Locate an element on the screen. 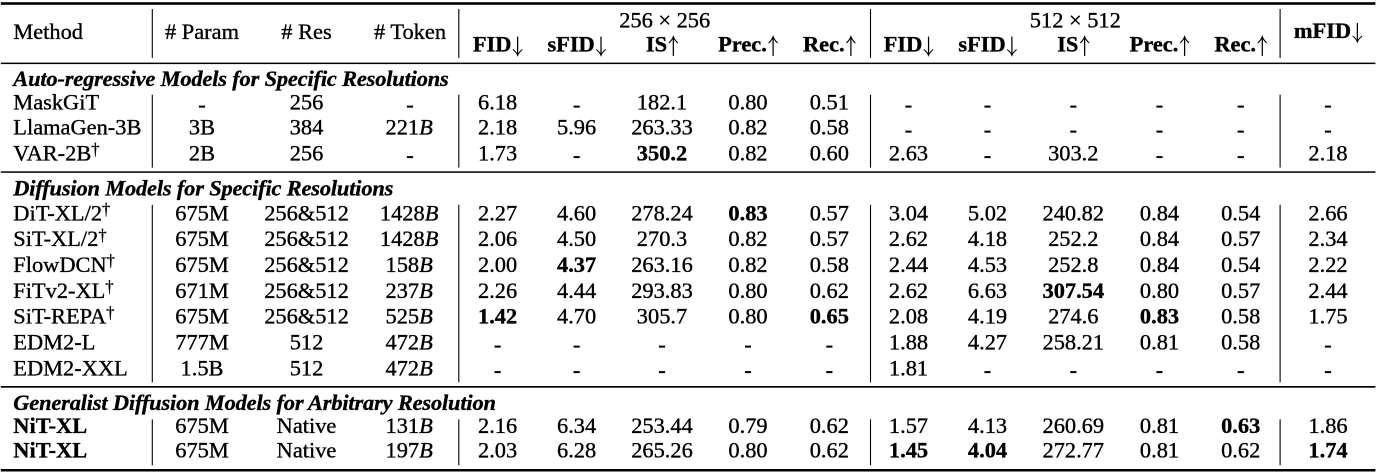 This screenshot has height=474, width=1380. svg-text: 182.1 is located at coordinates (662, 102).